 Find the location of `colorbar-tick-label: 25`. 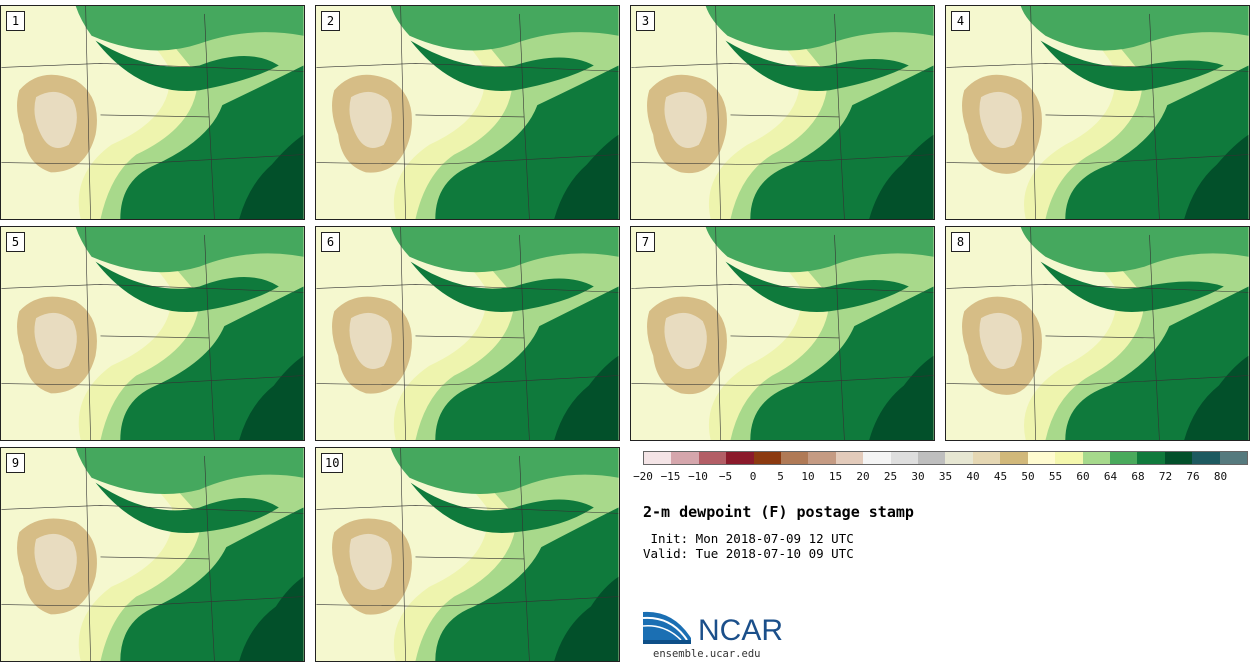

colorbar-tick-label: 25 is located at coordinates (890, 476).